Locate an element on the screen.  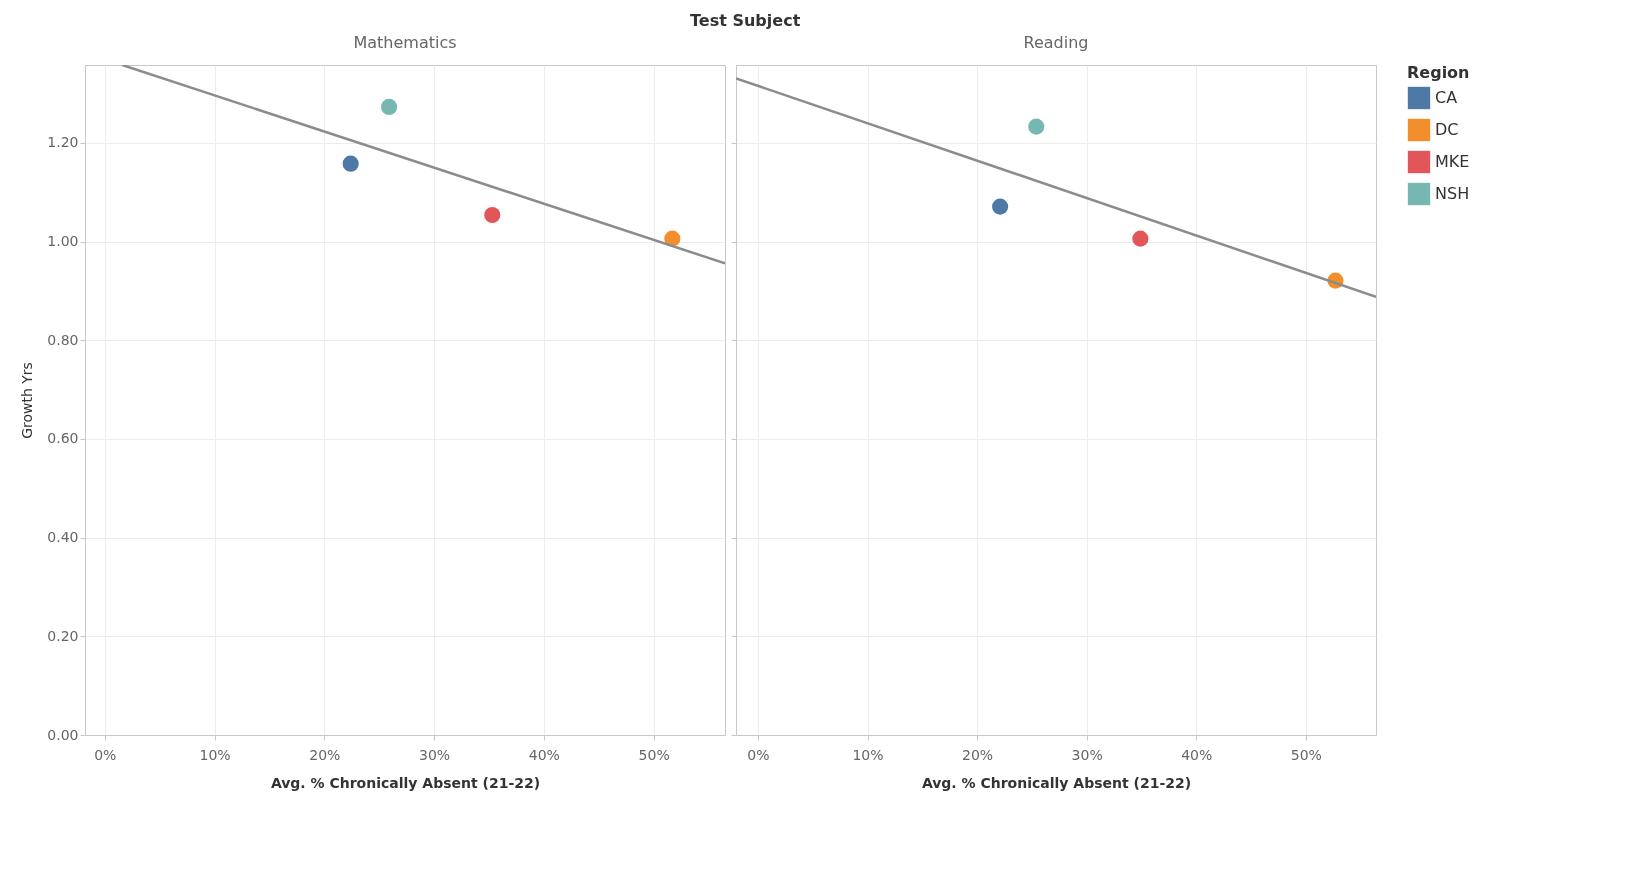
chart-title: Mathematics is located at coordinates (405, 42).